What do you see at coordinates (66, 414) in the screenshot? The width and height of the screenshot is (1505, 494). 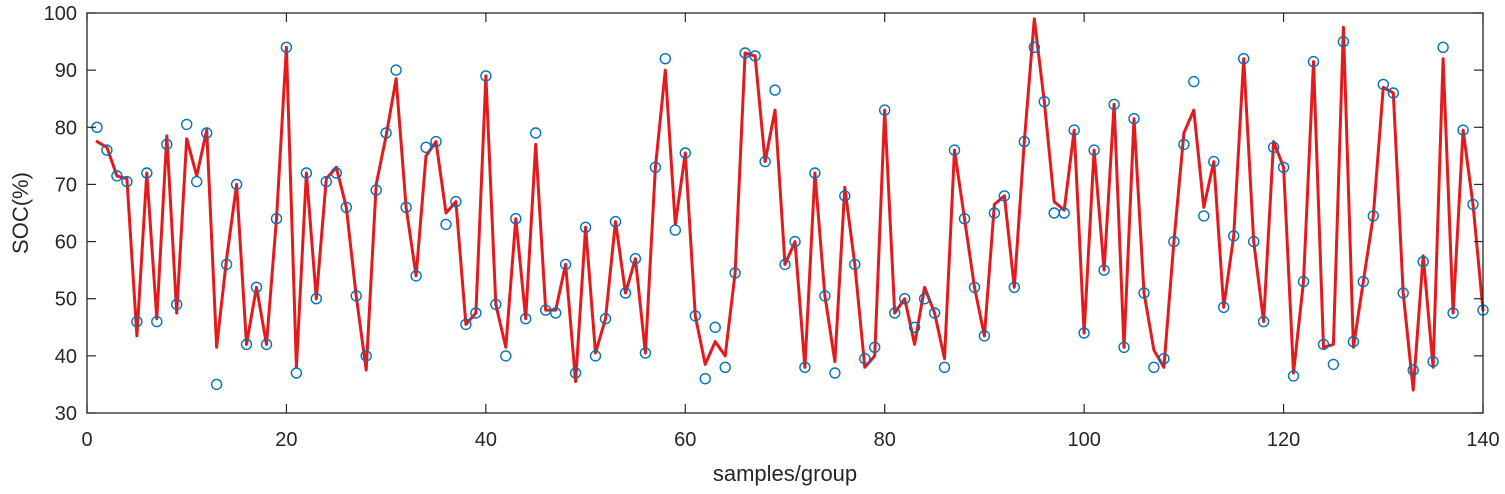 I see `y-tick-label: 30` at bounding box center [66, 414].